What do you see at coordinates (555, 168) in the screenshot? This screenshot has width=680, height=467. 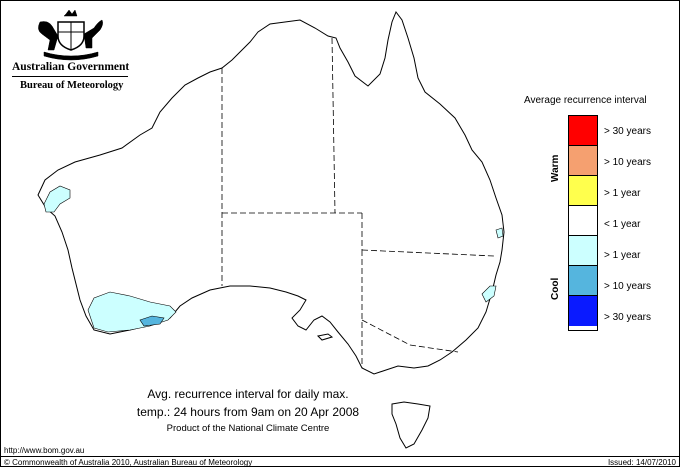 I see `legend-warm-label: Warm` at bounding box center [555, 168].